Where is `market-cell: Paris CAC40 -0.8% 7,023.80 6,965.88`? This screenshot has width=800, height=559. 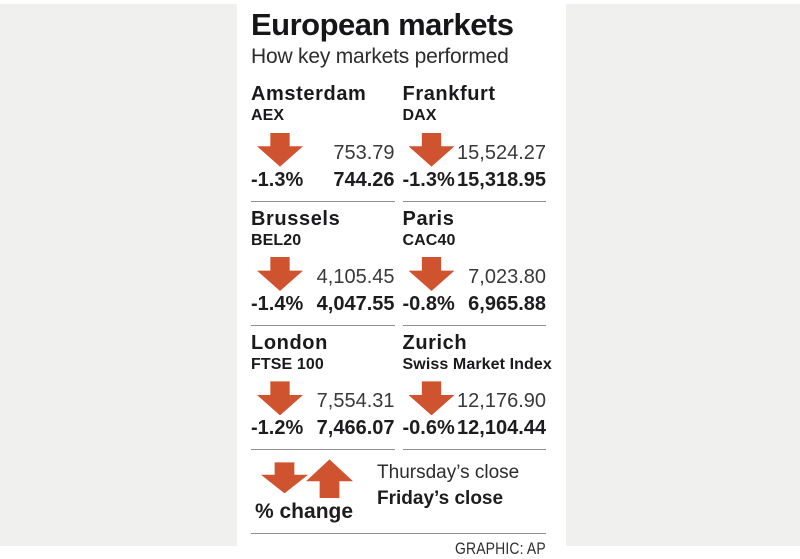 market-cell: Paris CAC40 -0.8% 7,023.80 6,965.88 is located at coordinates (474, 264).